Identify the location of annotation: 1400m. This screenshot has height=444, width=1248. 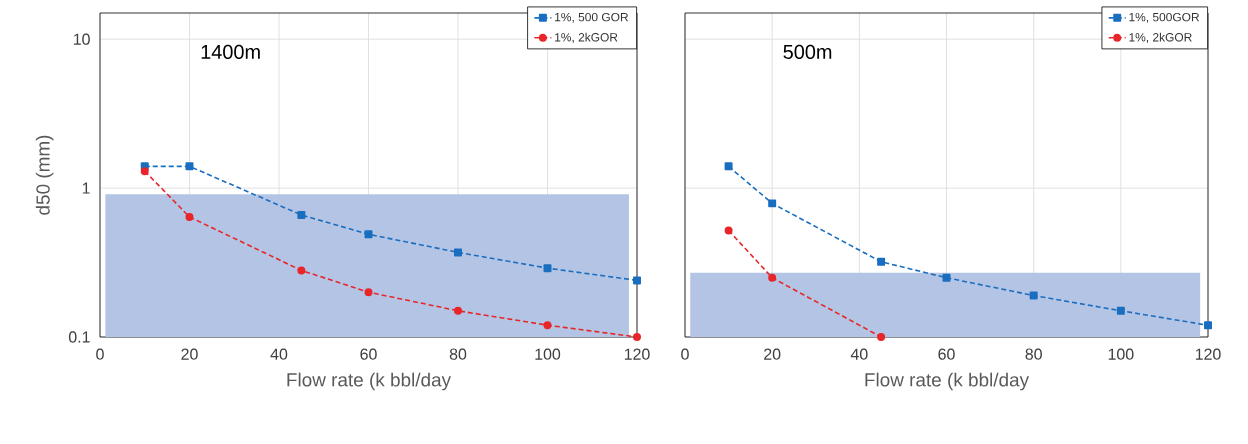
(230, 51).